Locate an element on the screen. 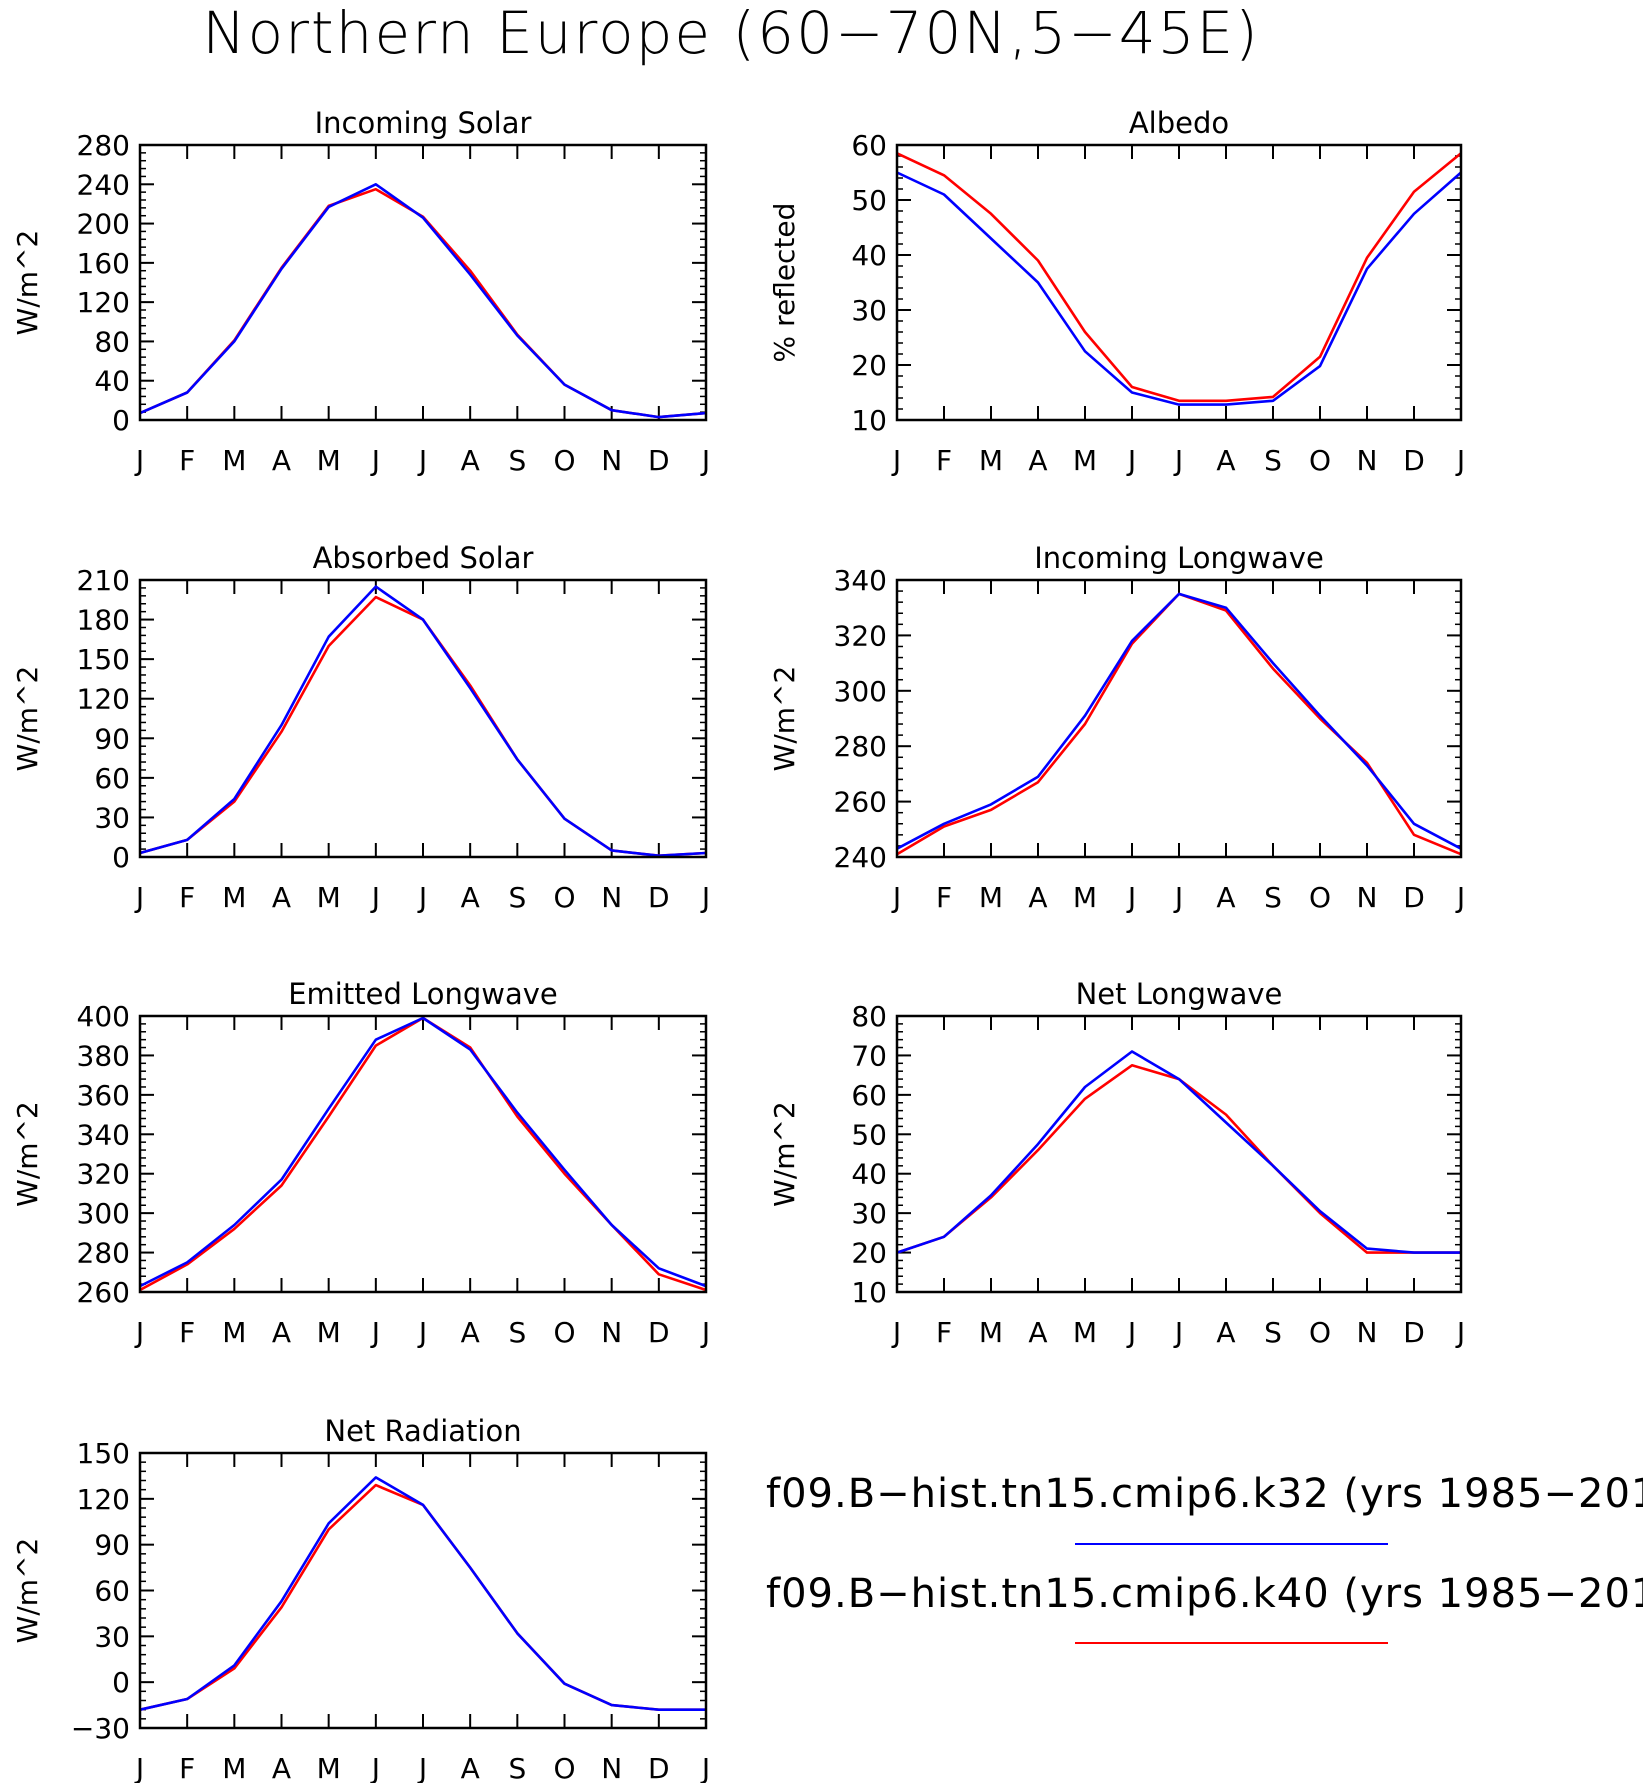 Image resolution: width=1643 pixels, height=1783 pixels. emitted-longwave-y-tick-label: 380 is located at coordinates (103, 1055).